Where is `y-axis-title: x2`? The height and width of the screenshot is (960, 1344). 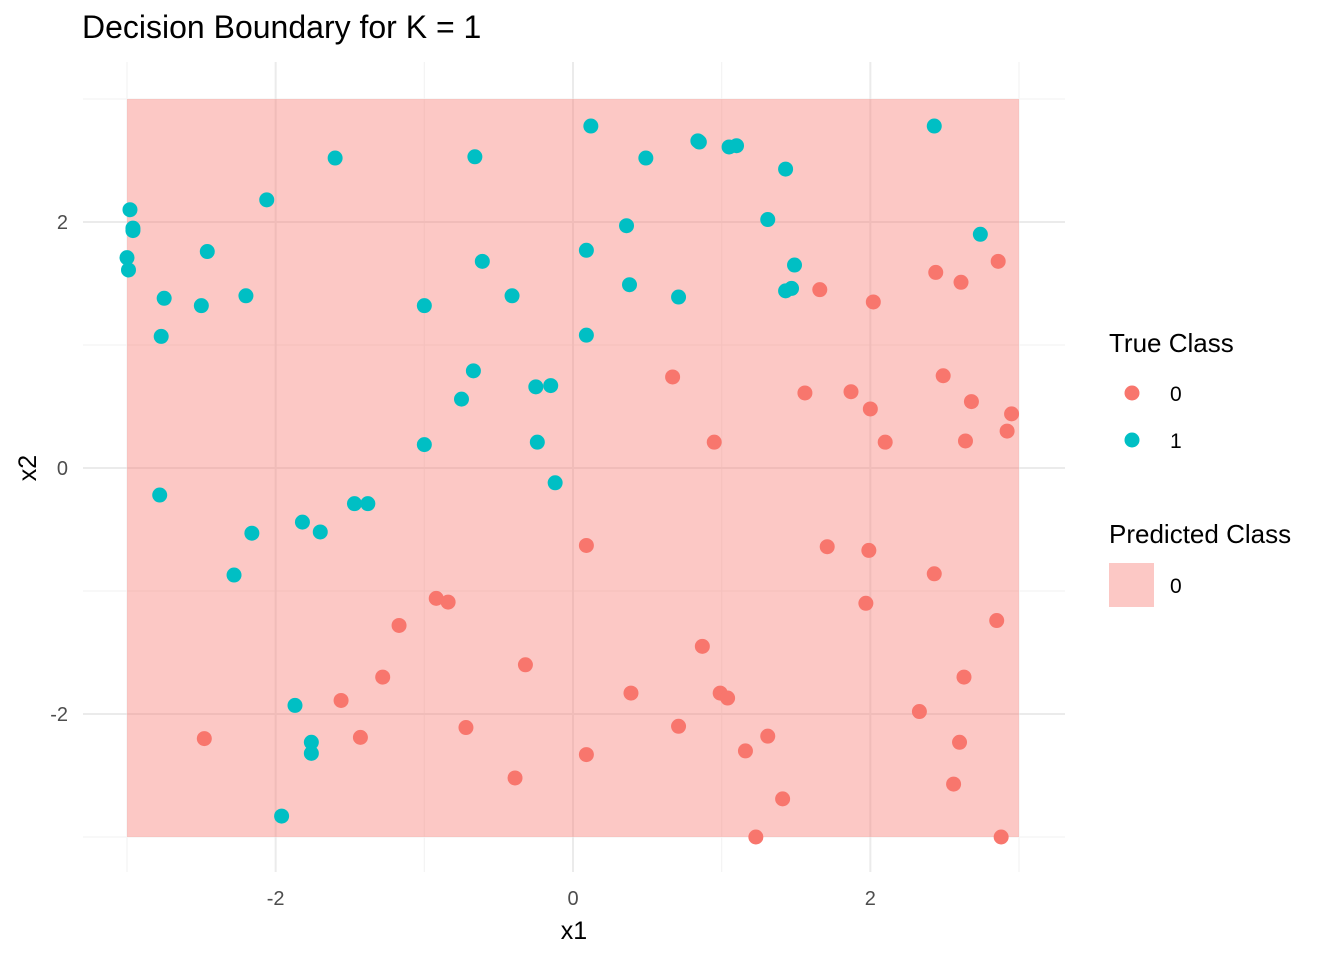
y-axis-title: x2 is located at coordinates (28, 468).